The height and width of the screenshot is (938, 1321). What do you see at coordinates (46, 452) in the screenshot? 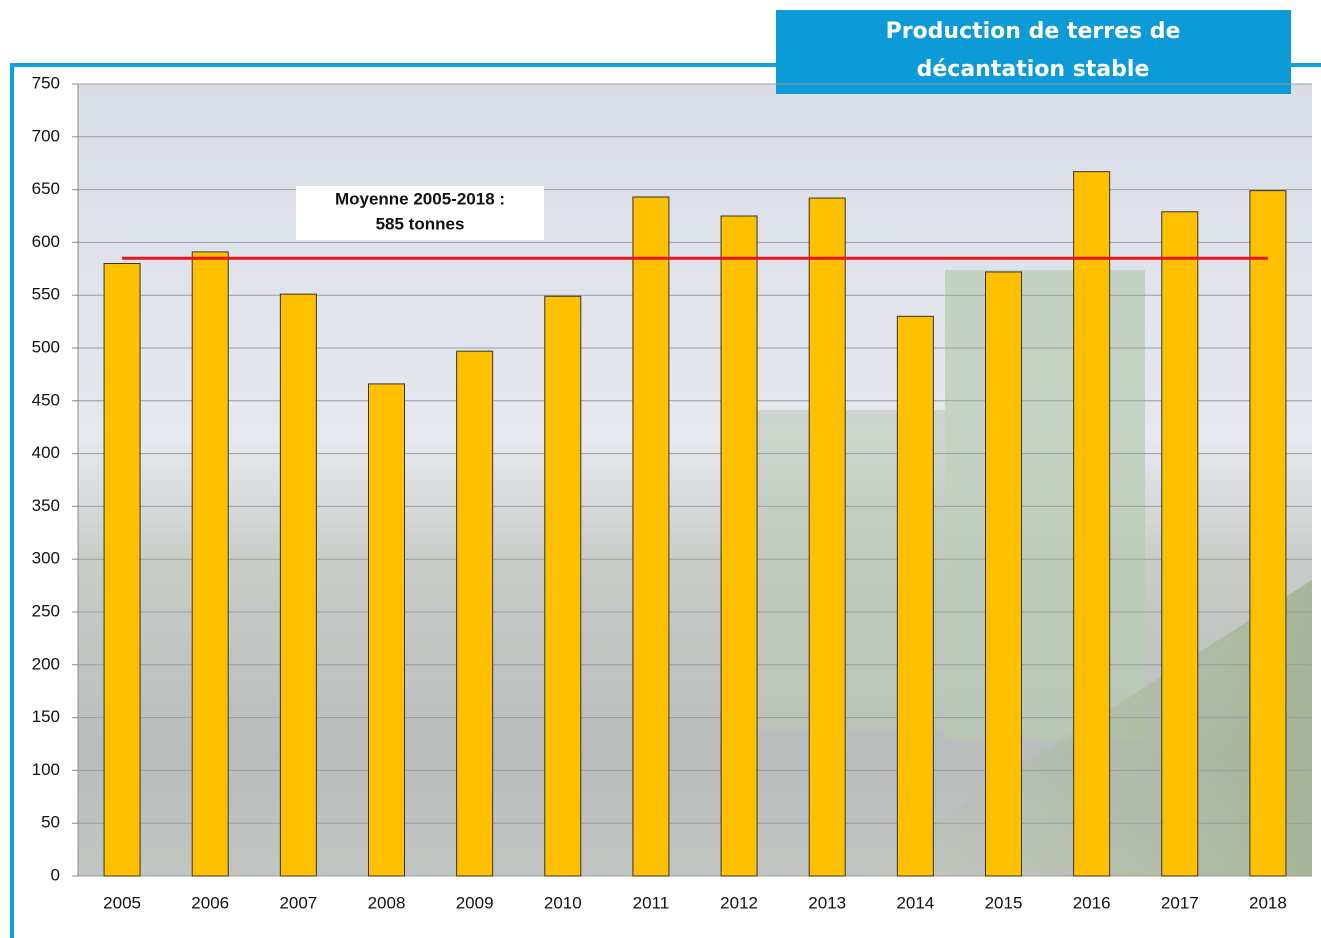
I see `y-tick-label: 400` at bounding box center [46, 452].